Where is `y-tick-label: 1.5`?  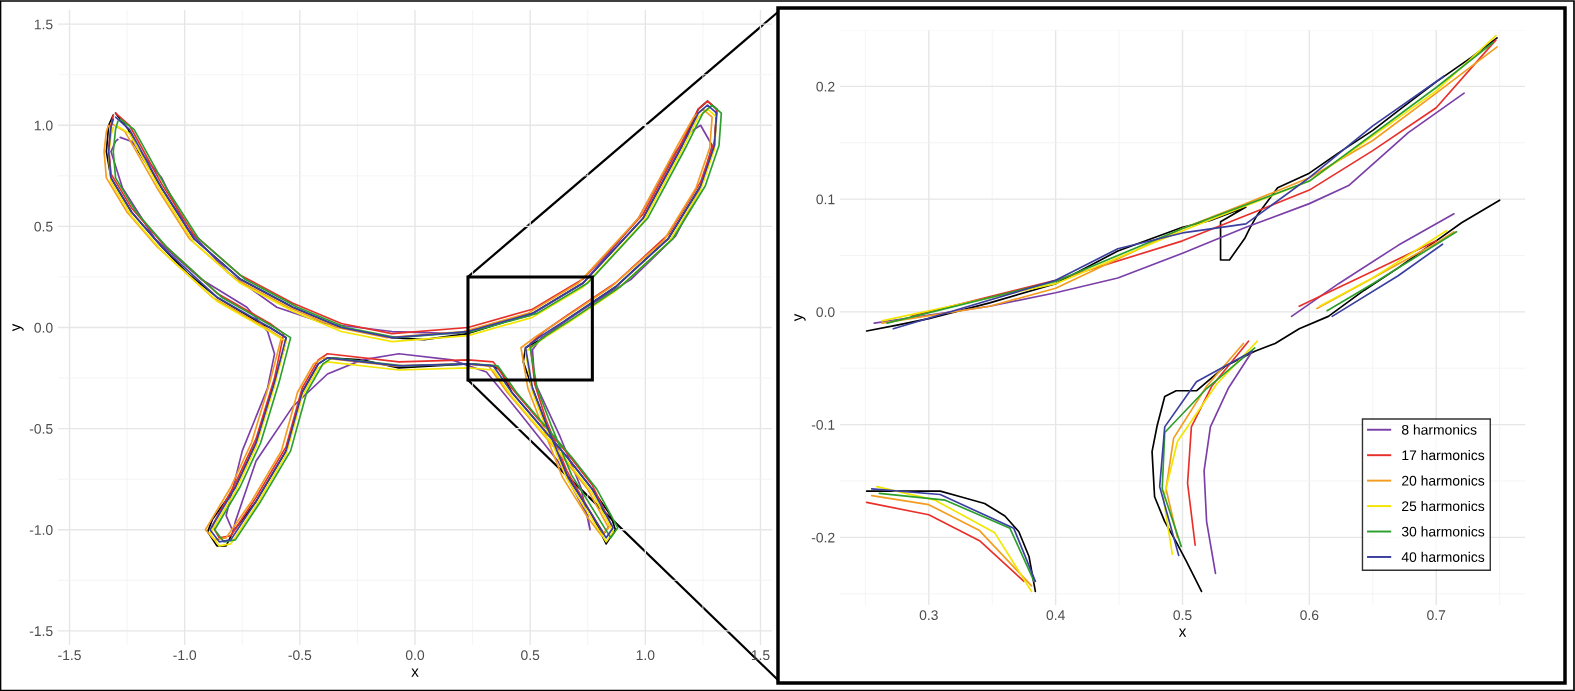
y-tick-label: 1.5 is located at coordinates (43, 24).